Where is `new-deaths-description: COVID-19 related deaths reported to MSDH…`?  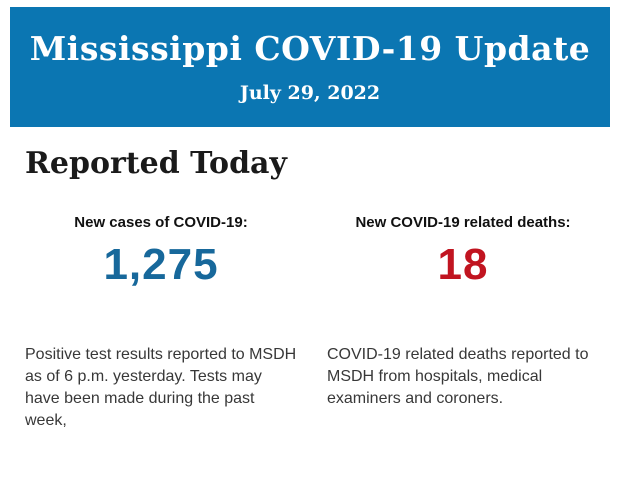 new-deaths-description: COVID-19 related deaths reported to MSDH… is located at coordinates (458, 376).